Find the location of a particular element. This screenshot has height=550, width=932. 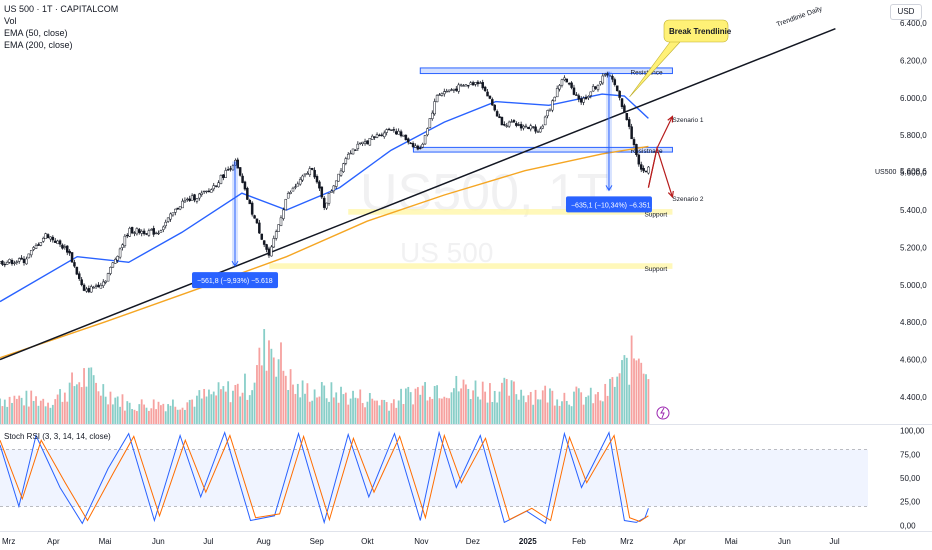

price-axis-tick: 4.600,0 is located at coordinates (913, 360).